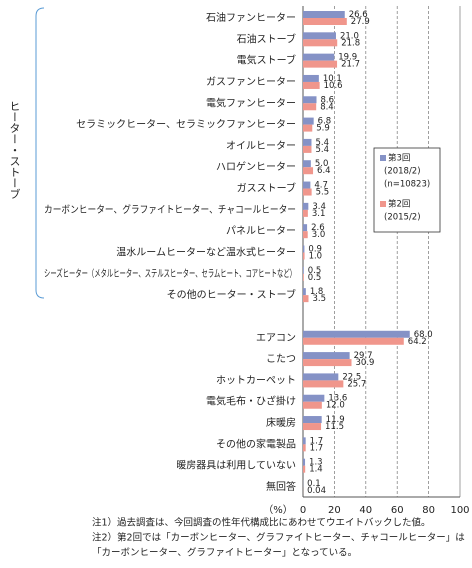 The image size is (472, 568). Describe the element at coordinates (40, 153) in the screenshot. I see `group-bracket` at that location.